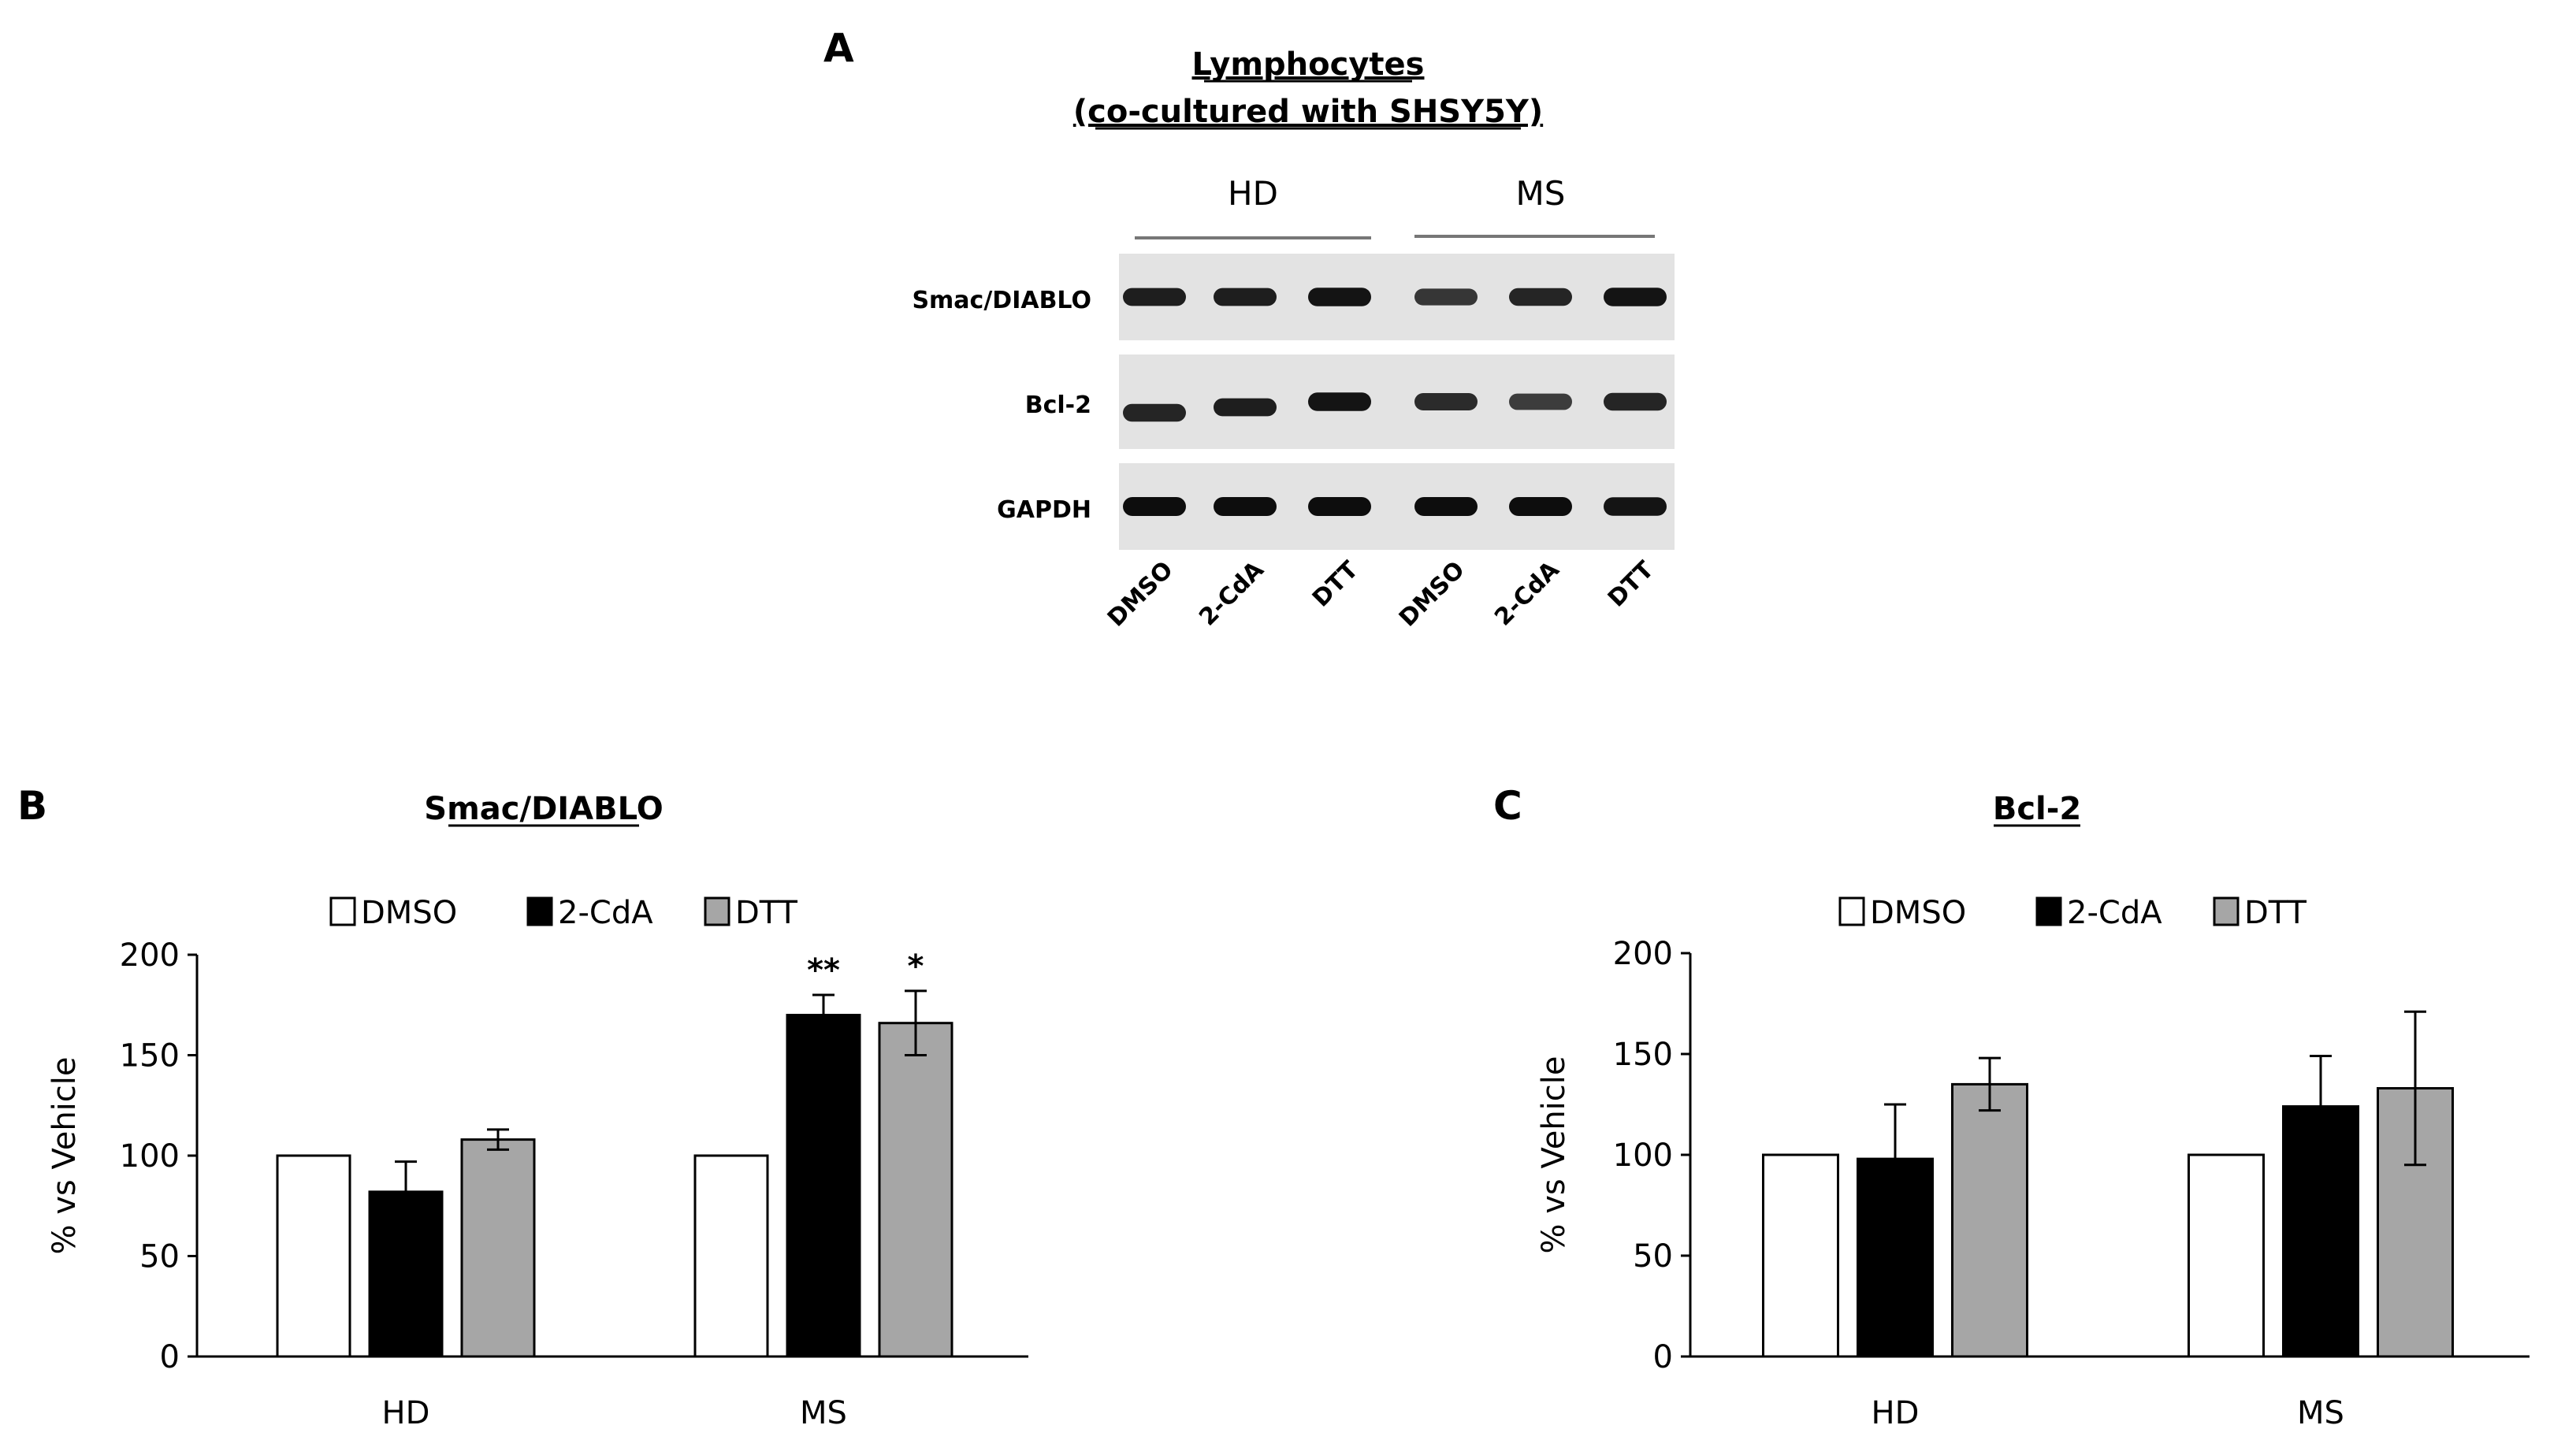  What do you see at coordinates (1001, 300) in the screenshot?
I see `blot-label: Smac/DIABLO` at bounding box center [1001, 300].